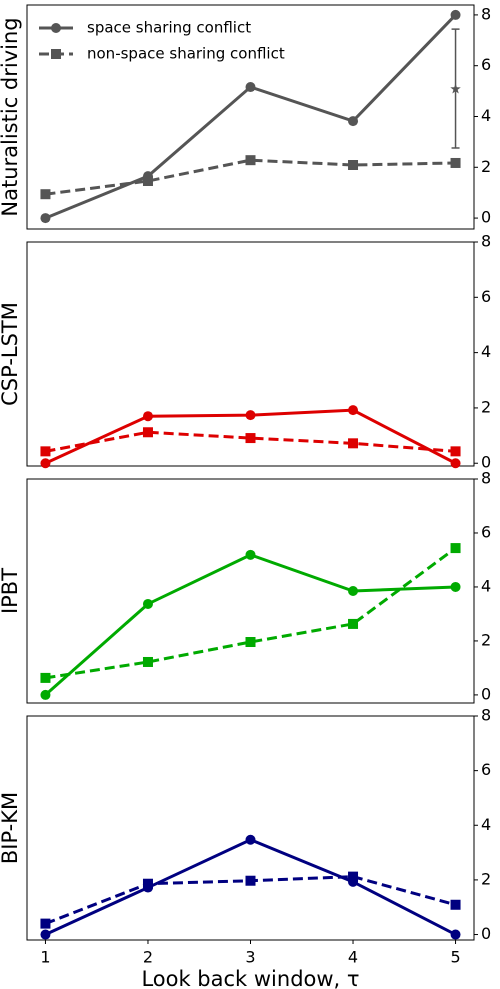 Image resolution: width=500 pixels, height=989 pixels. I want to click on x-tick-label: 1, so click(45, 957).